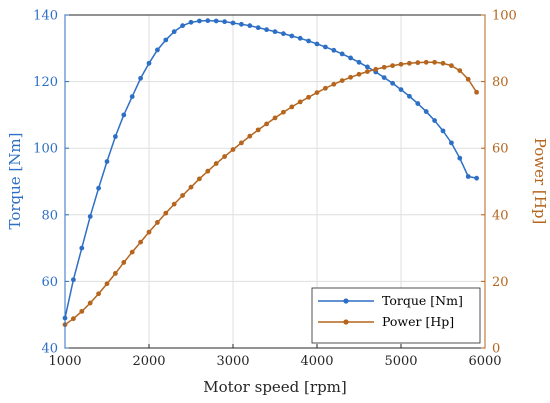 The image size is (550, 403). Describe the element at coordinates (232, 361) in the screenshot. I see `x-tick-label: 3000` at that location.